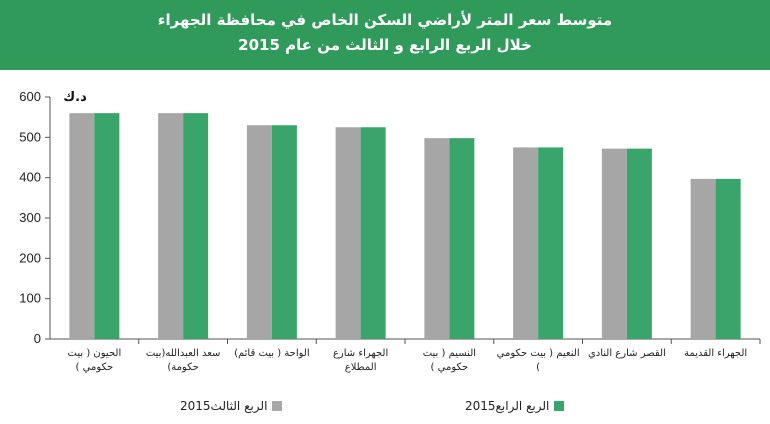  What do you see at coordinates (449, 353) in the screenshot?
I see `x-category-label: النسيم ( بيت` at bounding box center [449, 353].